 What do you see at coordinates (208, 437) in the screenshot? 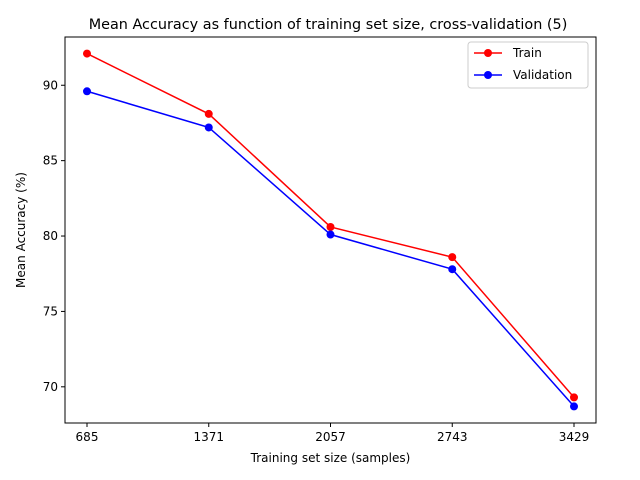
I see `x-tick-label: 1371` at bounding box center [208, 437].